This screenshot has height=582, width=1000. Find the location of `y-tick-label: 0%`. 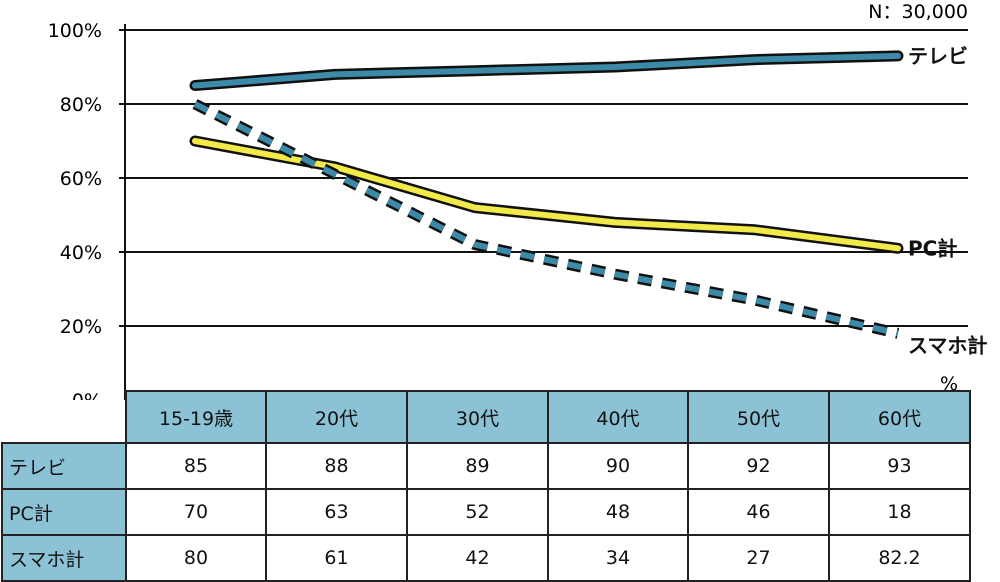

y-tick-label: 0% is located at coordinates (87, 395).